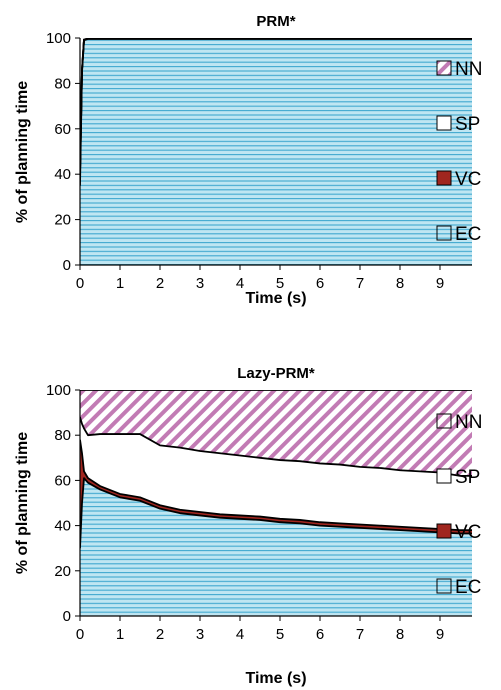  What do you see at coordinates (275, 21) in the screenshot?
I see `chart-title: PRM*` at bounding box center [275, 21].